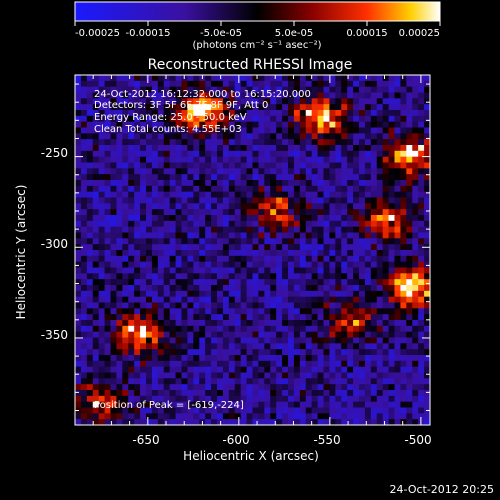 The height and width of the screenshot is (500, 500). I want to click on x-tick-labels: -650 -600 -550 -500, so click(281, 440).